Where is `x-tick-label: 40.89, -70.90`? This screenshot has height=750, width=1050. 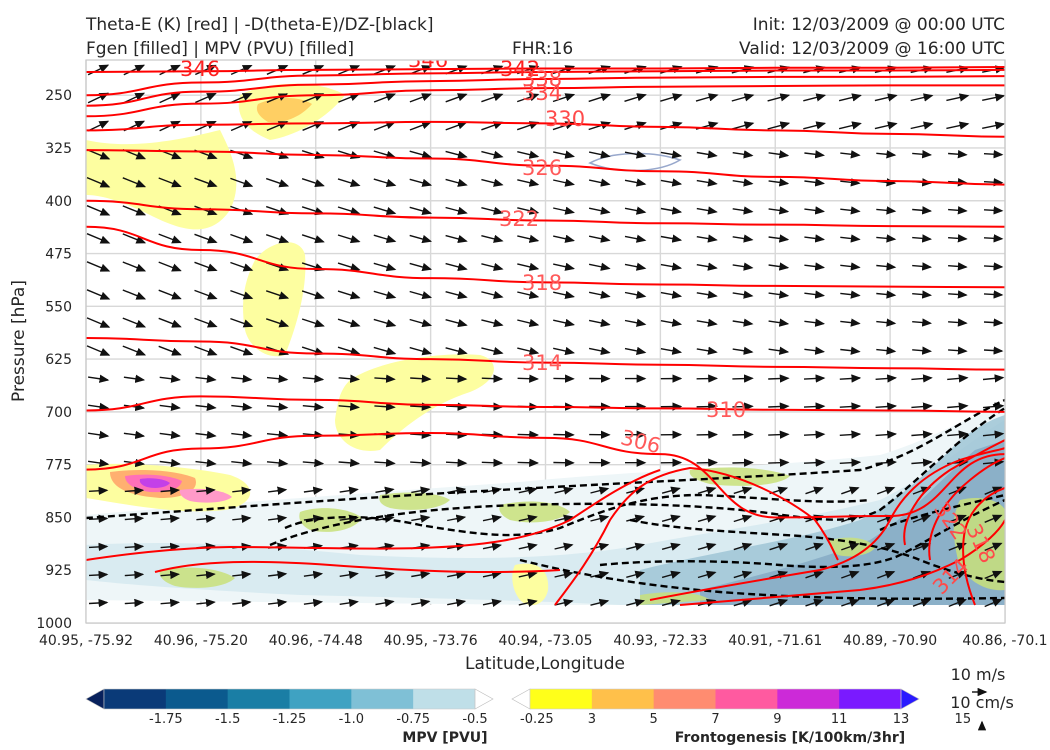 x-tick-label: 40.89, -70.90 is located at coordinates (890, 641).